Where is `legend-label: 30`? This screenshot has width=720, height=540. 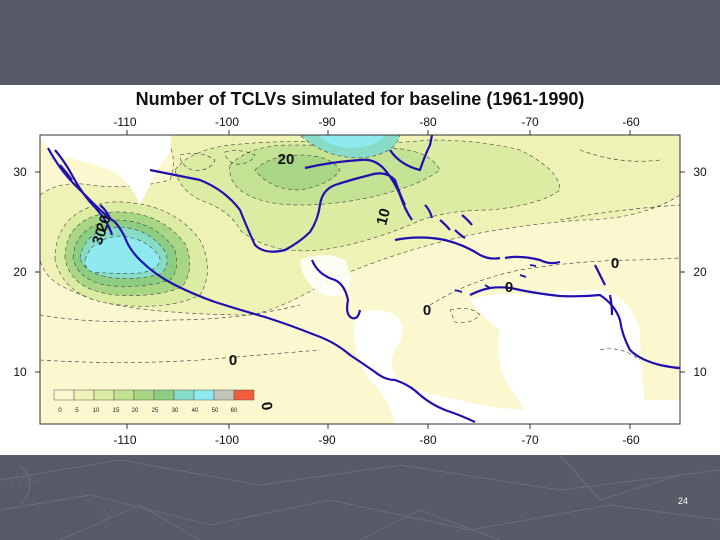 legend-label: 30 is located at coordinates (175, 411).